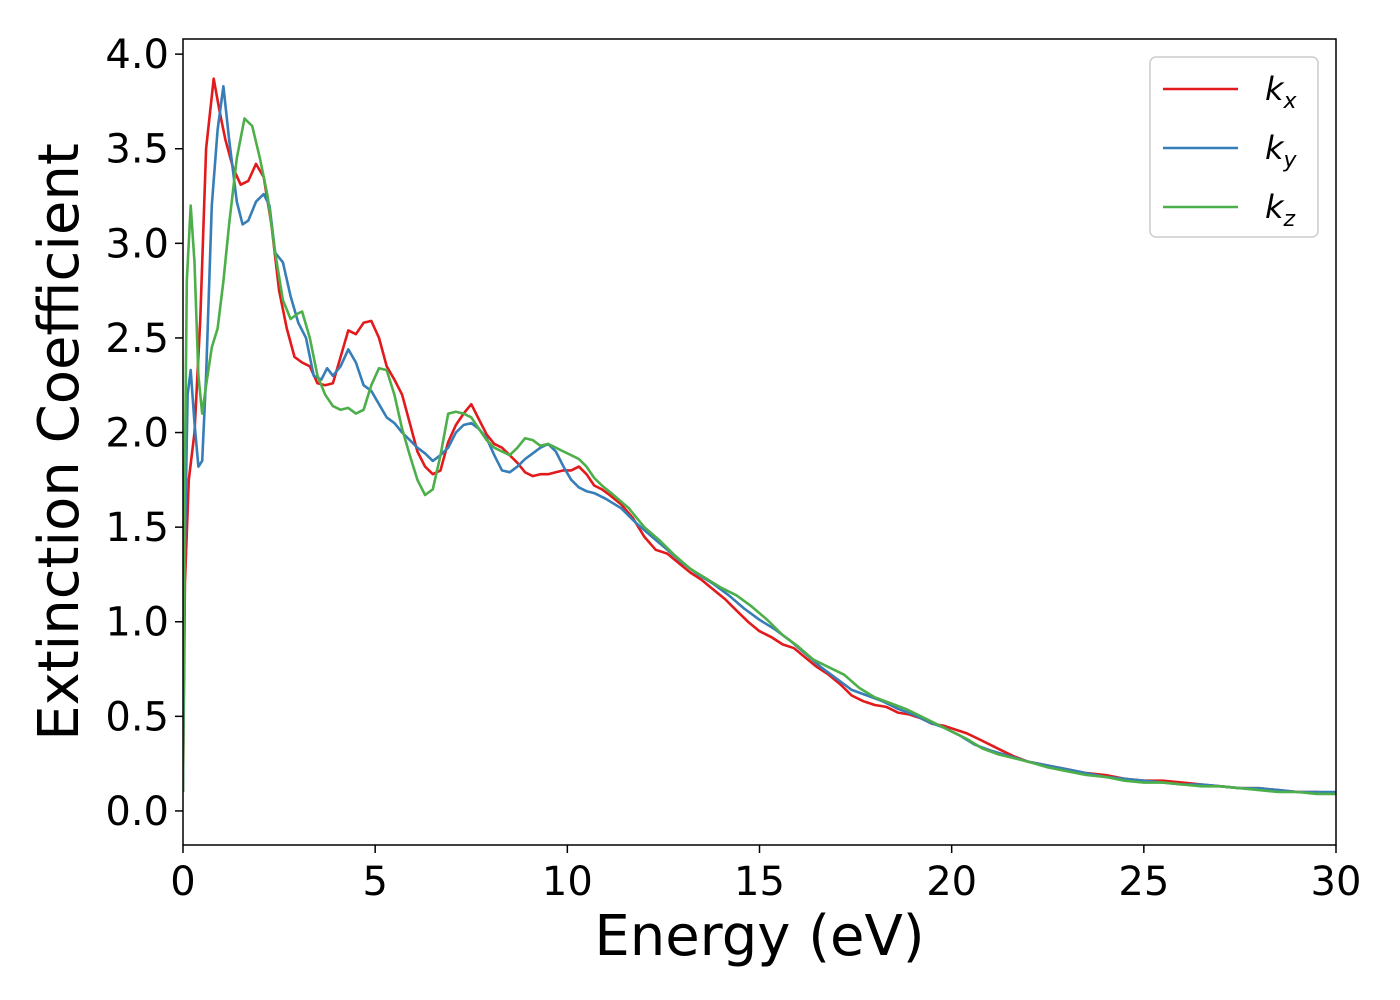 This screenshot has height=1000, width=1400. I want to click on x-axis-title: Energy (eV), so click(759, 936).